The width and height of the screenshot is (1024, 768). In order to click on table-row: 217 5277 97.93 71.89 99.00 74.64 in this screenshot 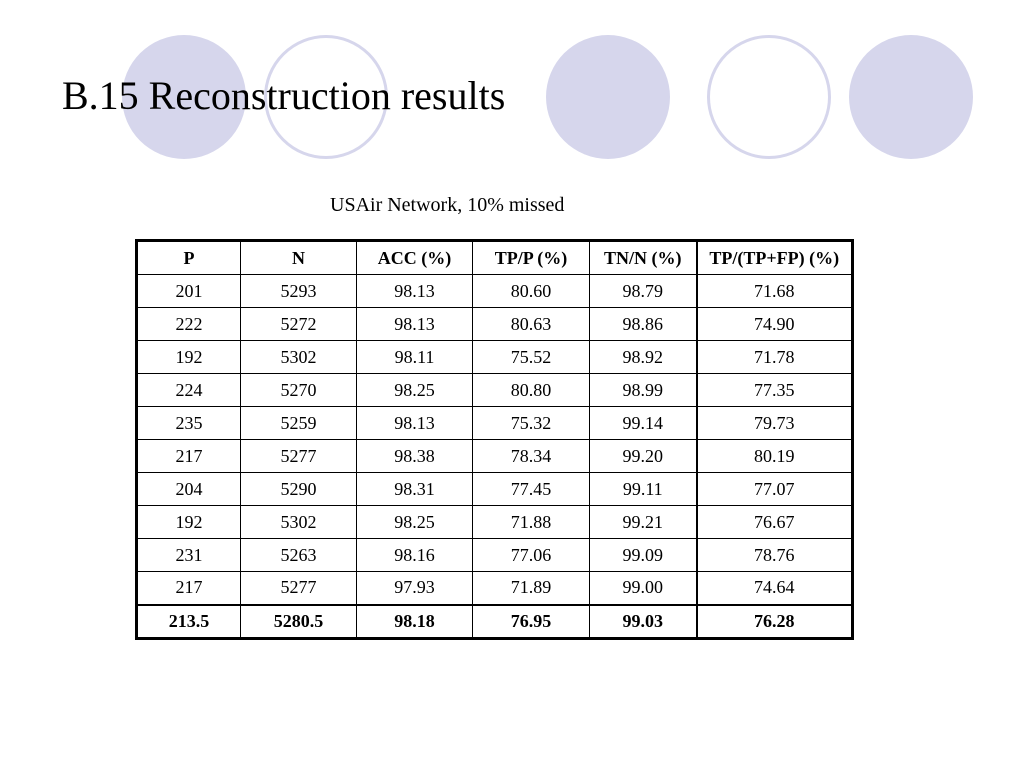, I will do `click(494, 588)`.